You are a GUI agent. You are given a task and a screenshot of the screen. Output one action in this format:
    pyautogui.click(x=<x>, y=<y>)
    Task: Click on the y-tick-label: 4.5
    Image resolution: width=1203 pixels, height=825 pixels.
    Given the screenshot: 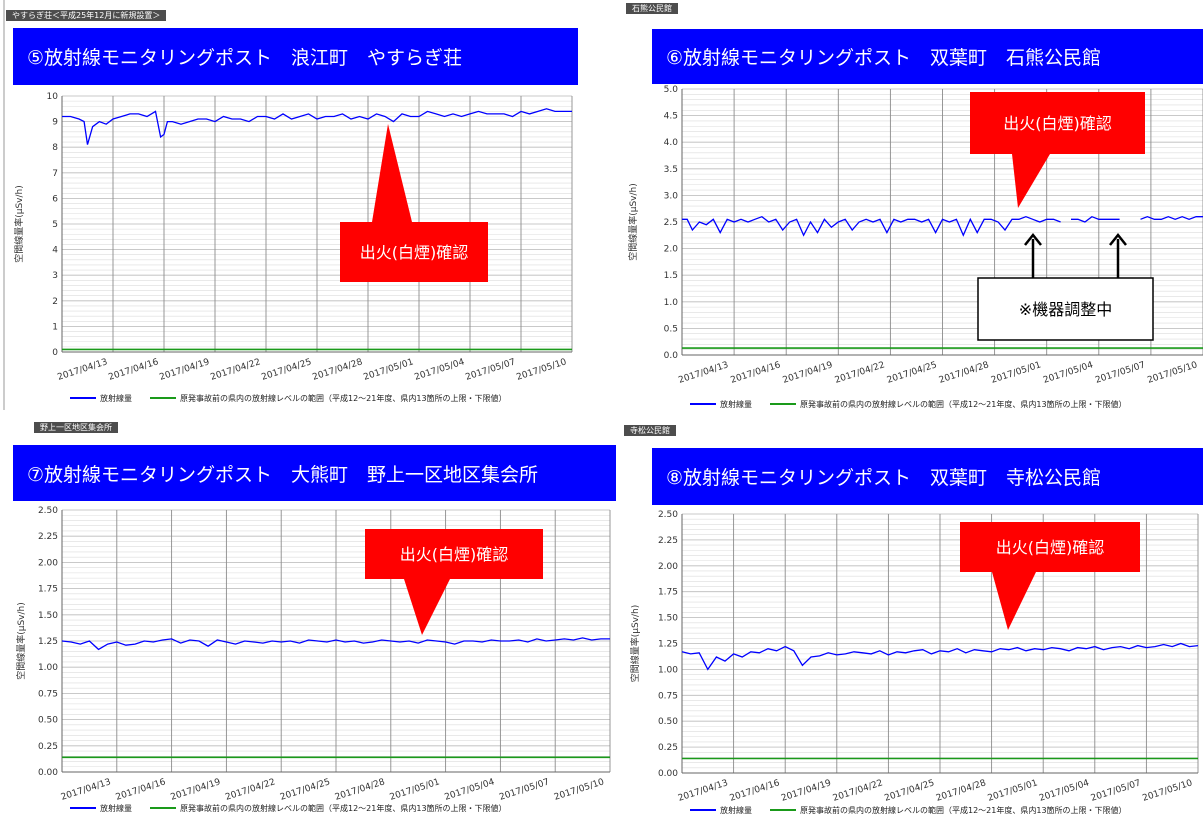 What is the action you would take?
    pyautogui.click(x=671, y=117)
    